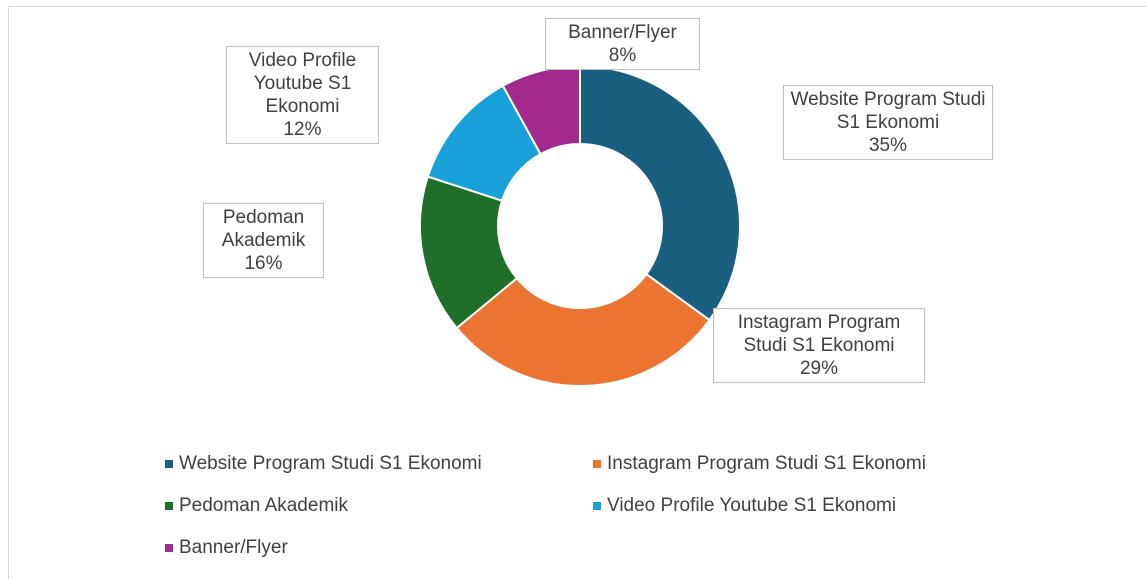 The height and width of the screenshot is (579, 1147). Describe the element at coordinates (622, 44) in the screenshot. I see `data-label: Banner/Flyer 8%` at that location.